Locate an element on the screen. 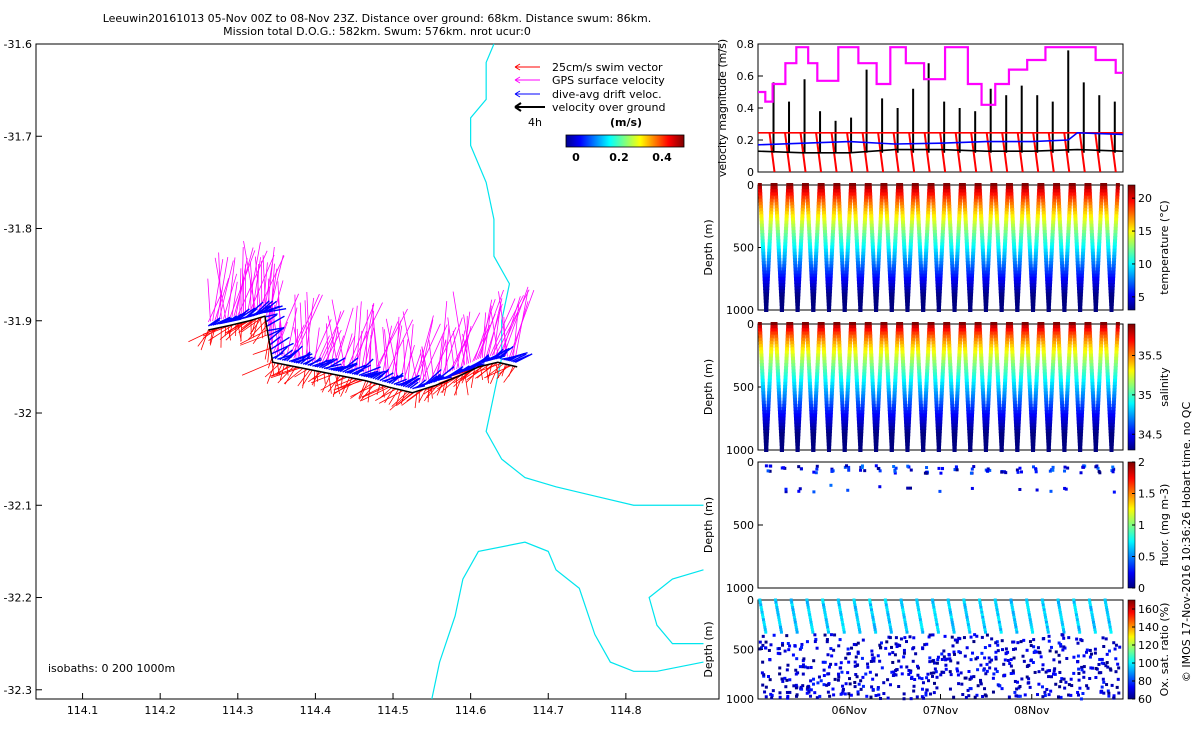  swim-vector is located at coordinates (440, 389).